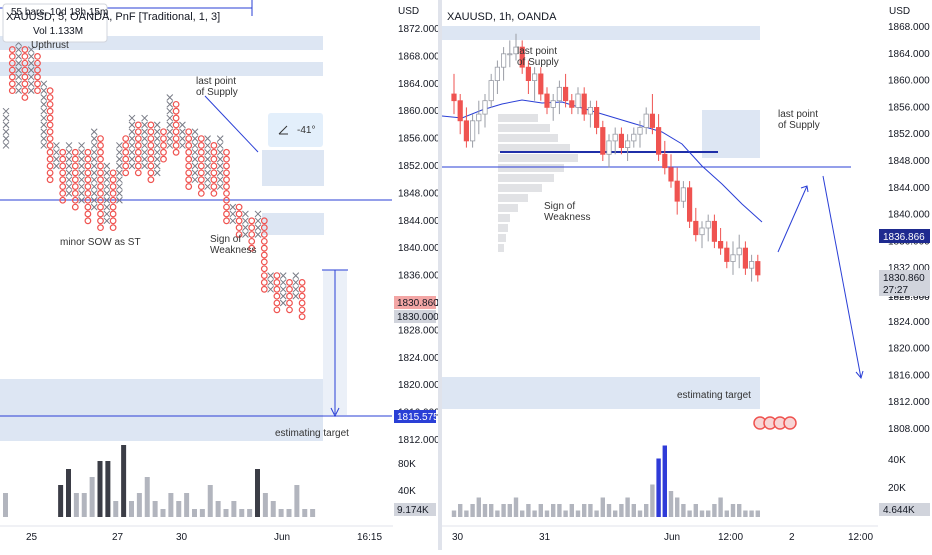  What do you see at coordinates (909, 188) in the screenshot?
I see `y-tick-label: 1844.000` at bounding box center [909, 188].